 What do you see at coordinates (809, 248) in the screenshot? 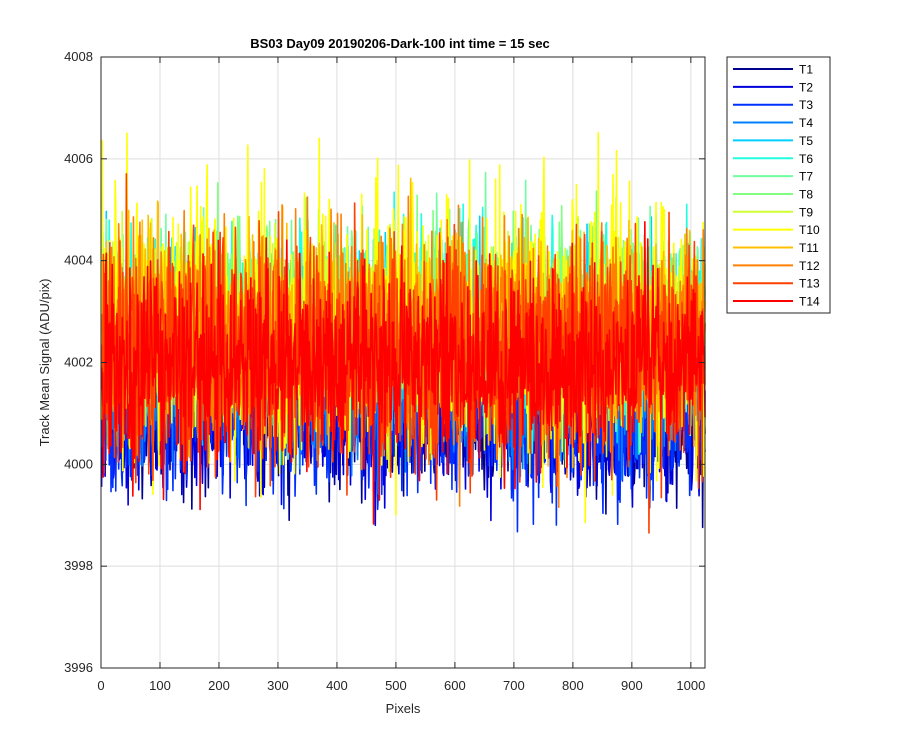
I see `legend-label-t11: T11` at bounding box center [809, 248].